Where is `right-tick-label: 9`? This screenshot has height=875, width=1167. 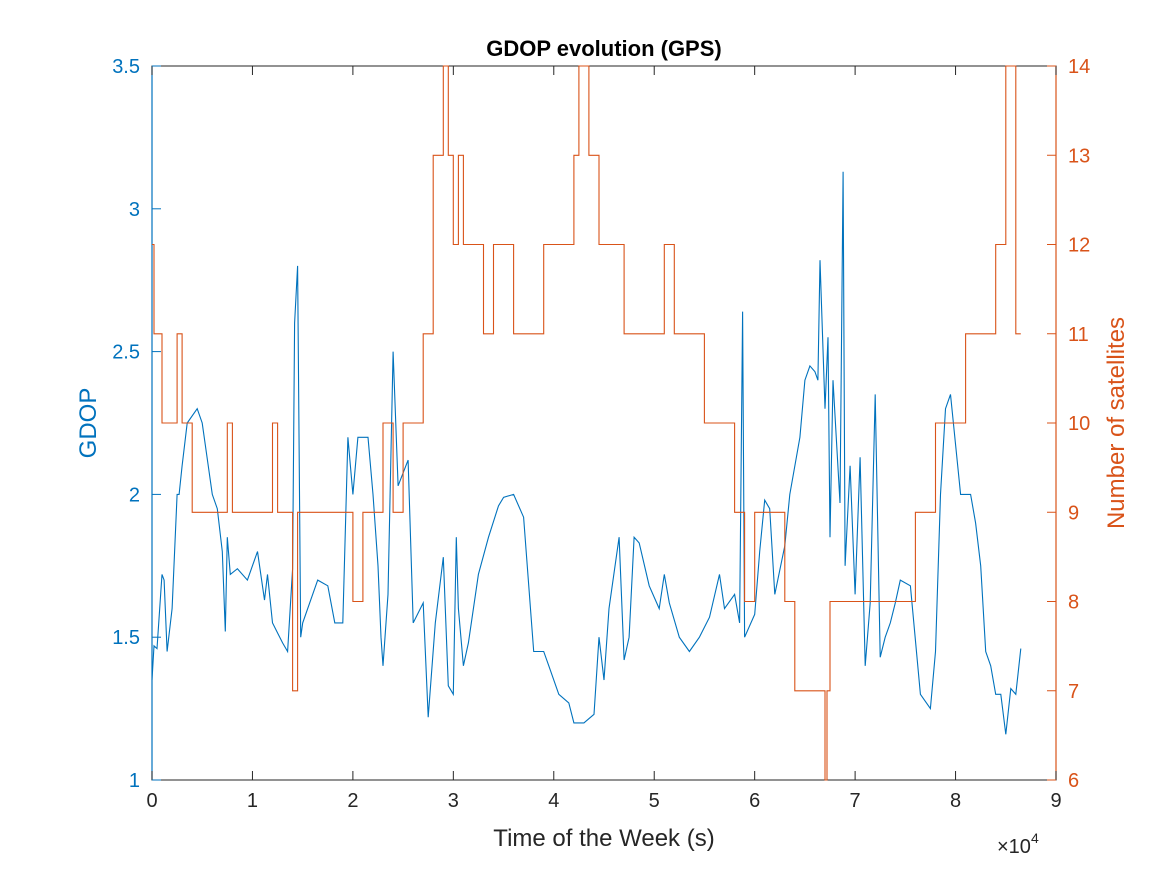
right-tick-label: 9 is located at coordinates (1073, 513).